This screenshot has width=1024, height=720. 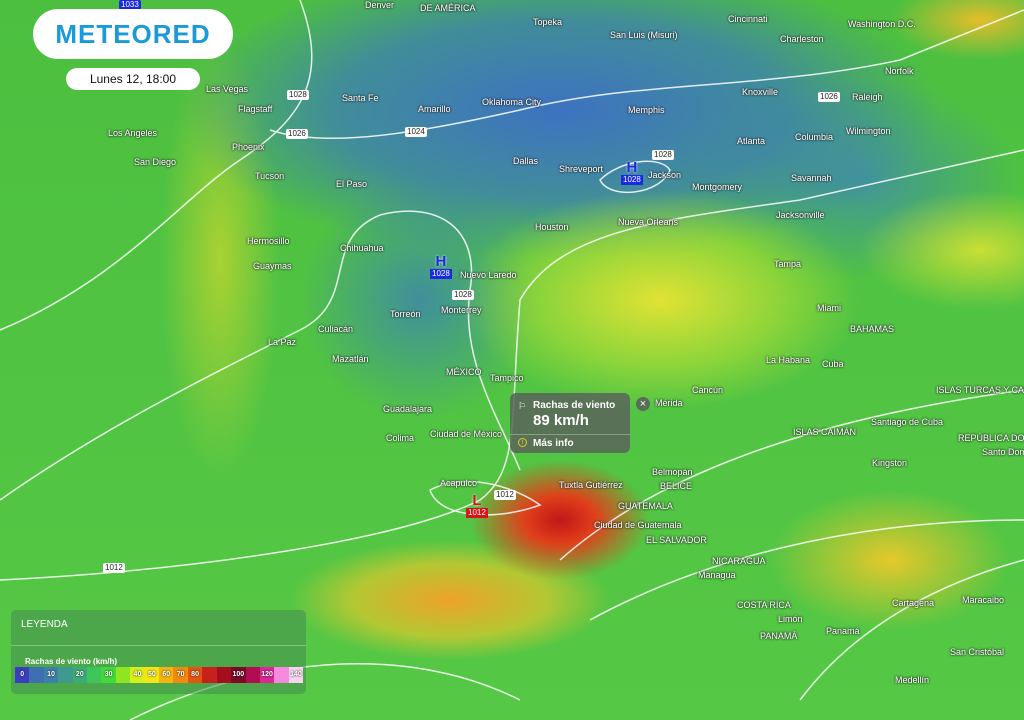 I want to click on city-label: Denver, so click(x=380, y=5).